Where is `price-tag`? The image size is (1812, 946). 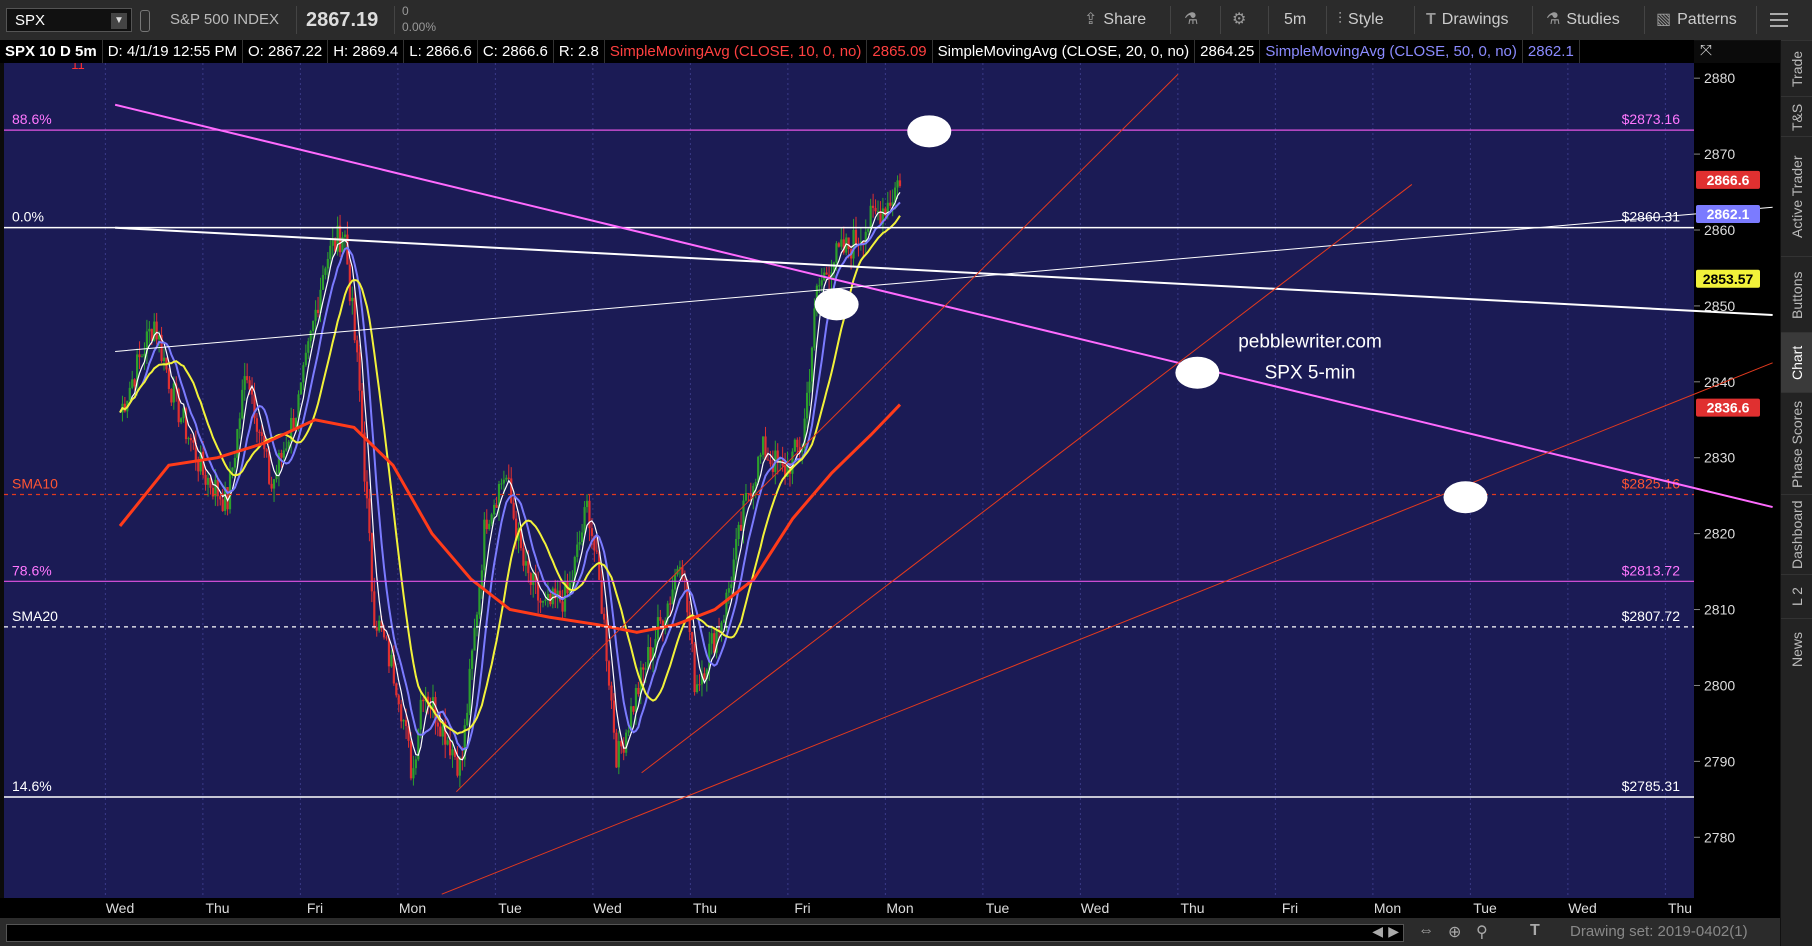 price-tag is located at coordinates (1728, 214).